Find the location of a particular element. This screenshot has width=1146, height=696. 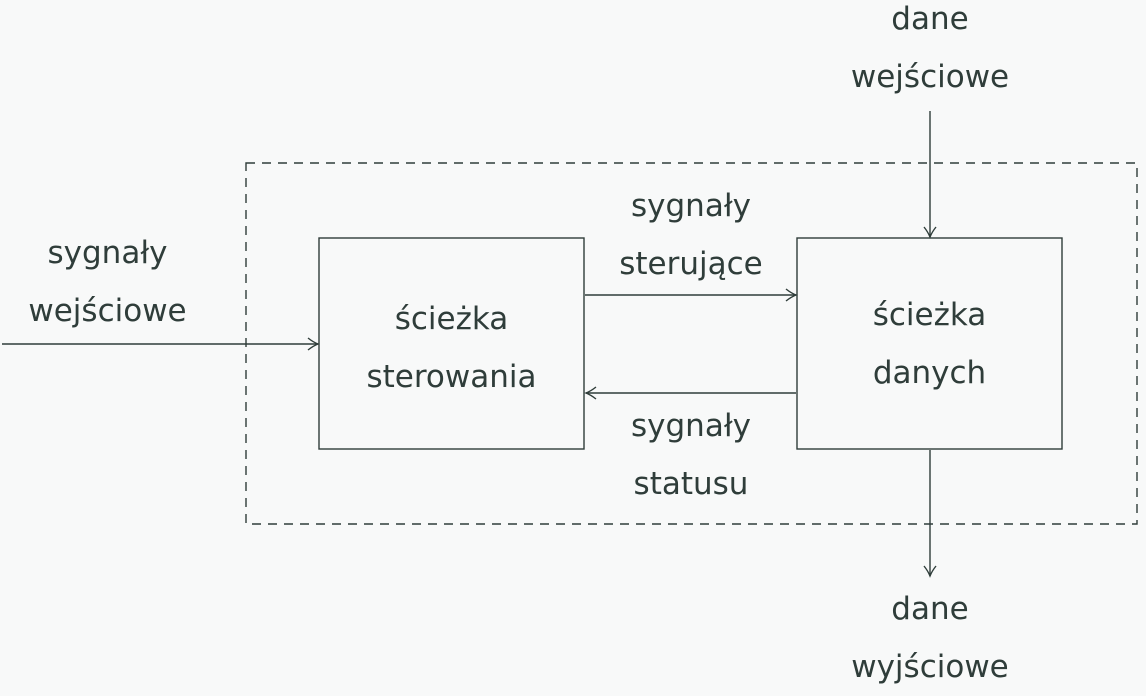

status-signals-label: sygnały statusu is located at coordinates (691, 455).